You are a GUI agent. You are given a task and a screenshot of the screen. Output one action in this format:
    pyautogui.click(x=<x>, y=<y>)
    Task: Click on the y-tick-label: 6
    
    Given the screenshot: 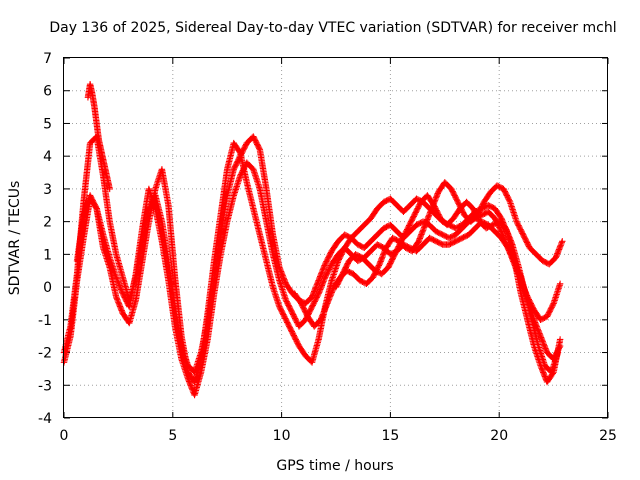 What is the action you would take?
    pyautogui.click(x=47, y=92)
    